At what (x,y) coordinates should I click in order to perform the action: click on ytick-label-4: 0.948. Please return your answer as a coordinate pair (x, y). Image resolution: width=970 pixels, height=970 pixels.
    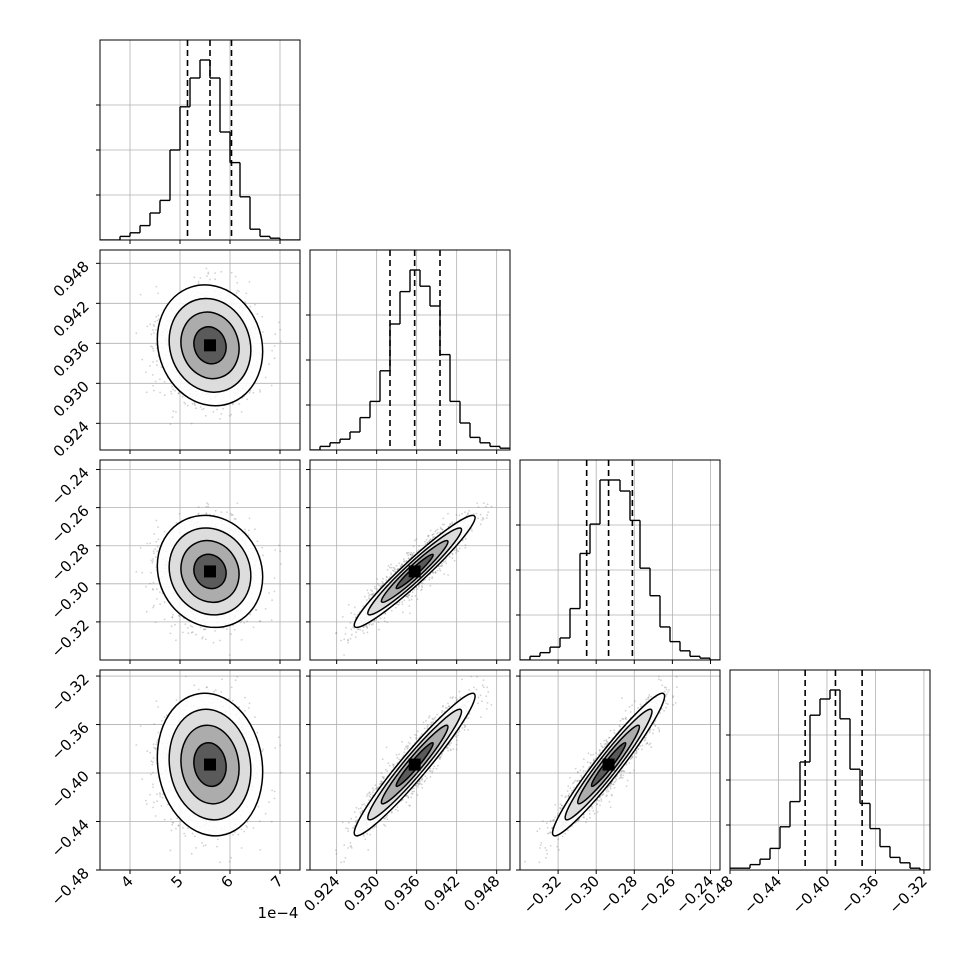
    Looking at the image, I should click on (71, 278).